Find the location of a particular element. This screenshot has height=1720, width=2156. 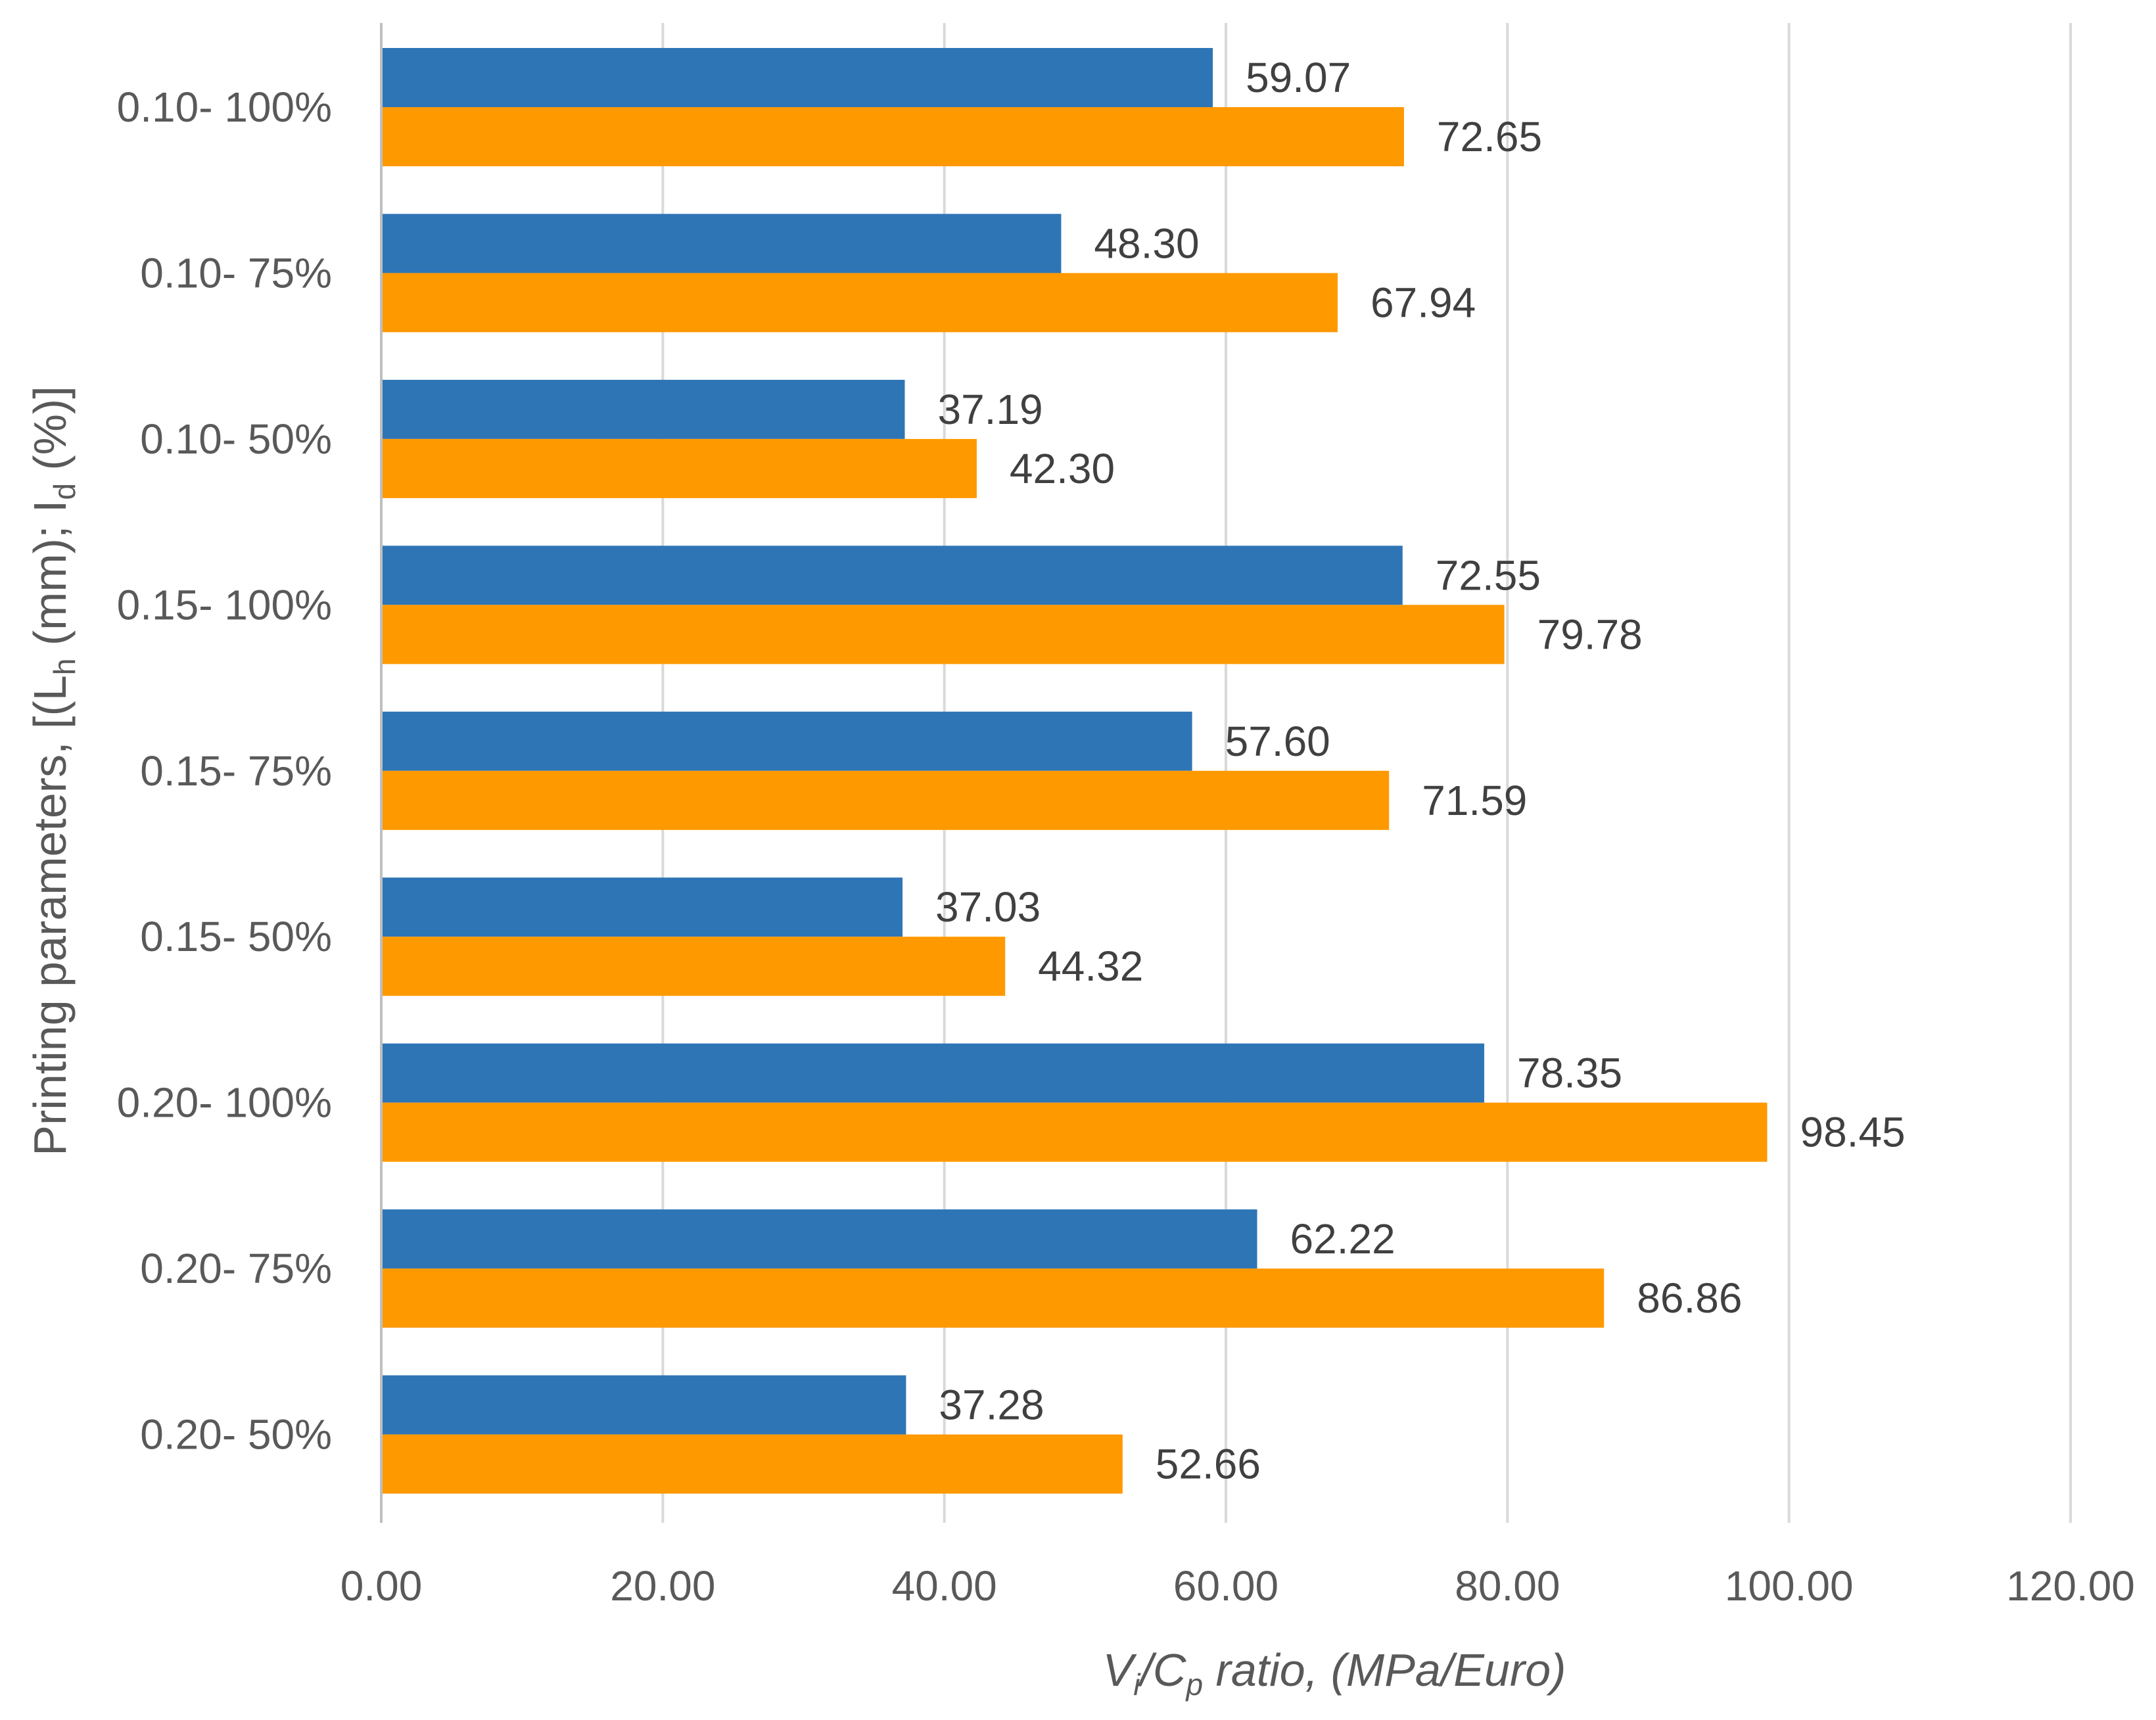

data-label: 78.35 is located at coordinates (1570, 1073).